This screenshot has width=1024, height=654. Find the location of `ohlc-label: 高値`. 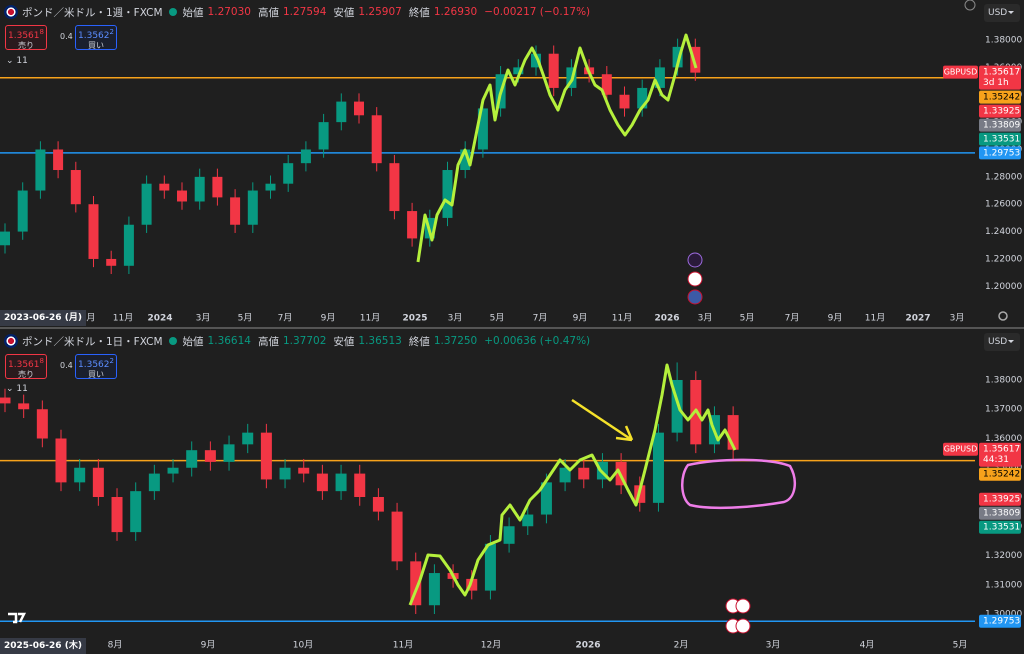

ohlc-label: 高値 is located at coordinates (268, 12).